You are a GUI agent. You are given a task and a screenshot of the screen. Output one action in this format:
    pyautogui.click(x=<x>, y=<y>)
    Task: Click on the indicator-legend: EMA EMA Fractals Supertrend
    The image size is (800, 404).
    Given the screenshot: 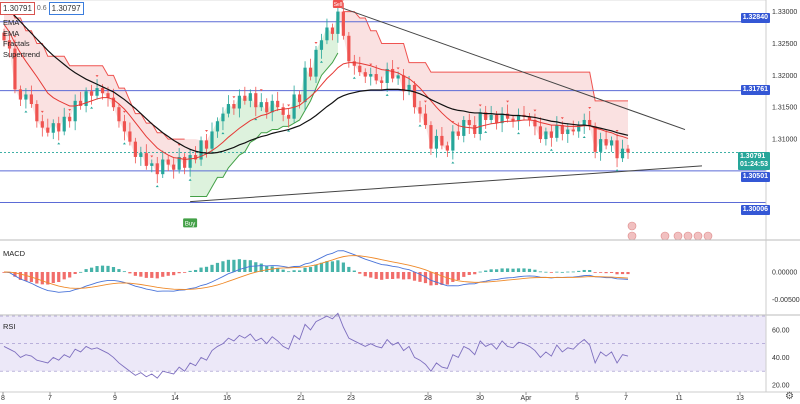 What is the action you would take?
    pyautogui.click(x=21, y=39)
    